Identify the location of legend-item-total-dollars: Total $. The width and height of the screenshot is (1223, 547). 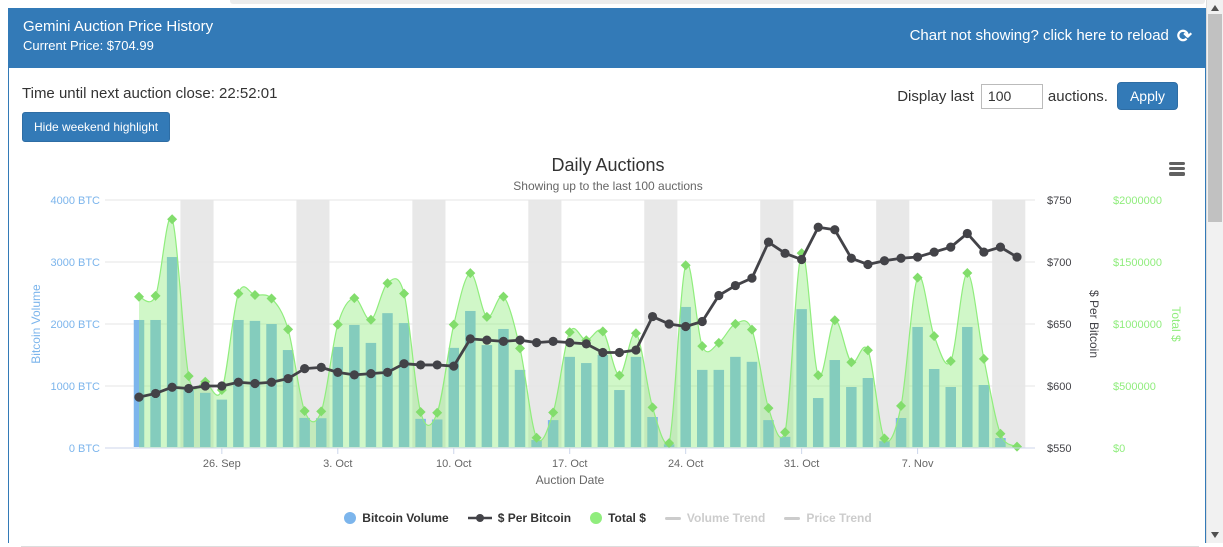
(618, 518).